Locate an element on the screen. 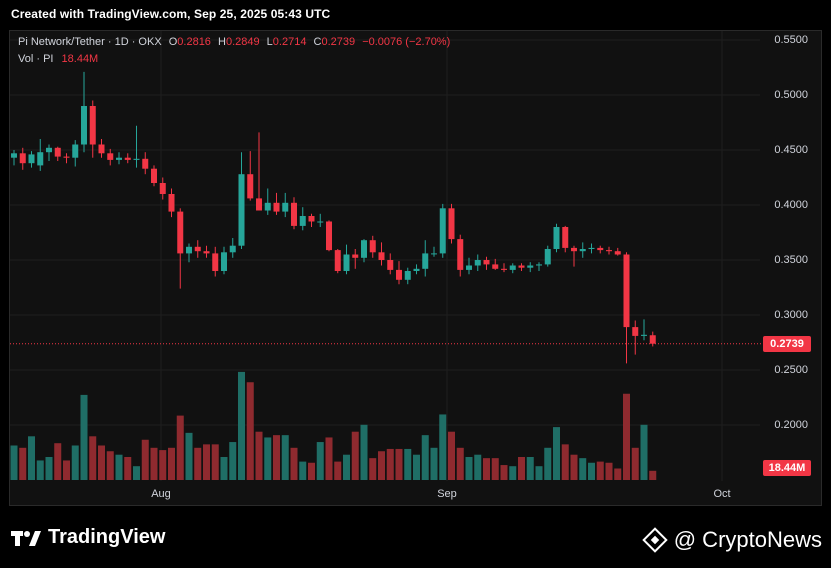 The image size is (831, 568). volume-legend-value: 18.44M is located at coordinates (80, 59).